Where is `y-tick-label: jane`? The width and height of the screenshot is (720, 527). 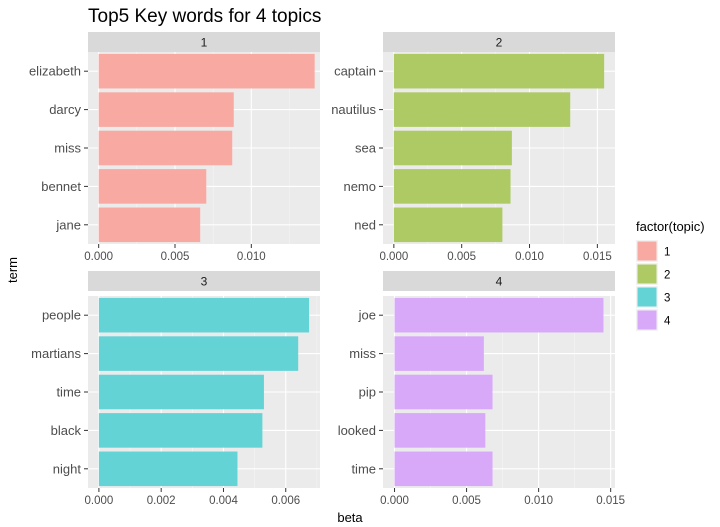 y-tick-label: jane is located at coordinates (68, 224).